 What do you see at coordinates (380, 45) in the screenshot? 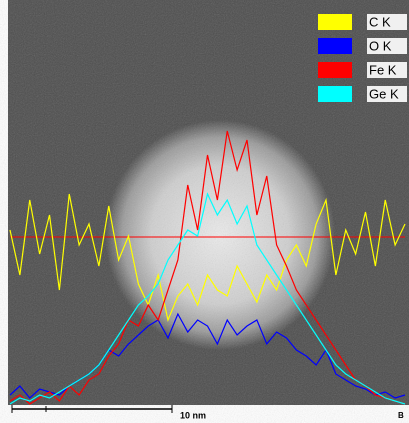
I see `legend-label: O K` at bounding box center [380, 45].